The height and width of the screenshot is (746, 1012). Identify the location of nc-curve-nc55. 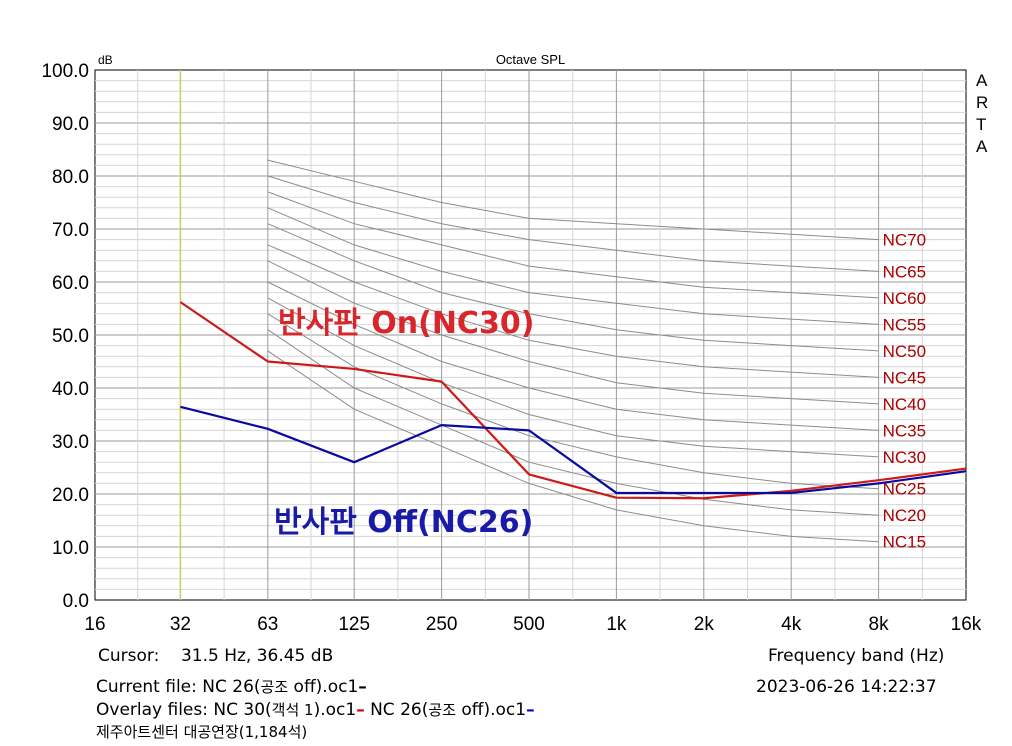
(573, 266).